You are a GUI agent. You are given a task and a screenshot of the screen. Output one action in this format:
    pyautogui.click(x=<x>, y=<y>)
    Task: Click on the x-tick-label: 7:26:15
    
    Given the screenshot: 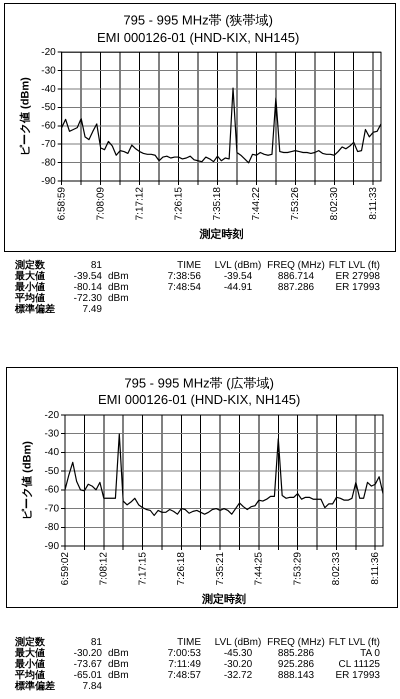 What is the action you would take?
    pyautogui.click(x=178, y=203)
    